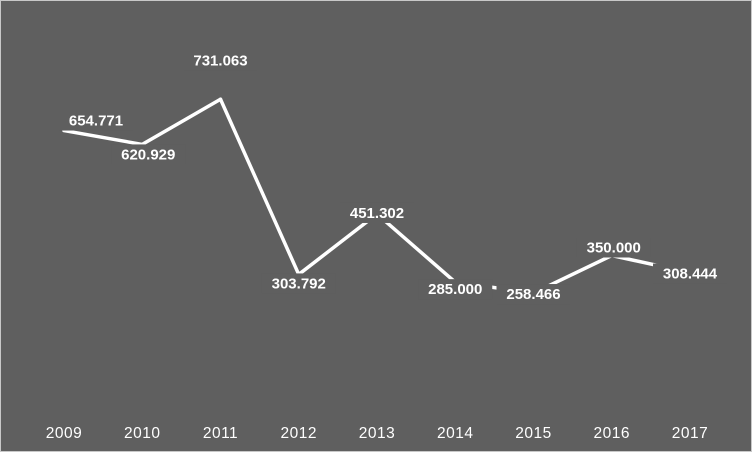  I want to click on data-label-2013: 451.302, so click(377, 213).